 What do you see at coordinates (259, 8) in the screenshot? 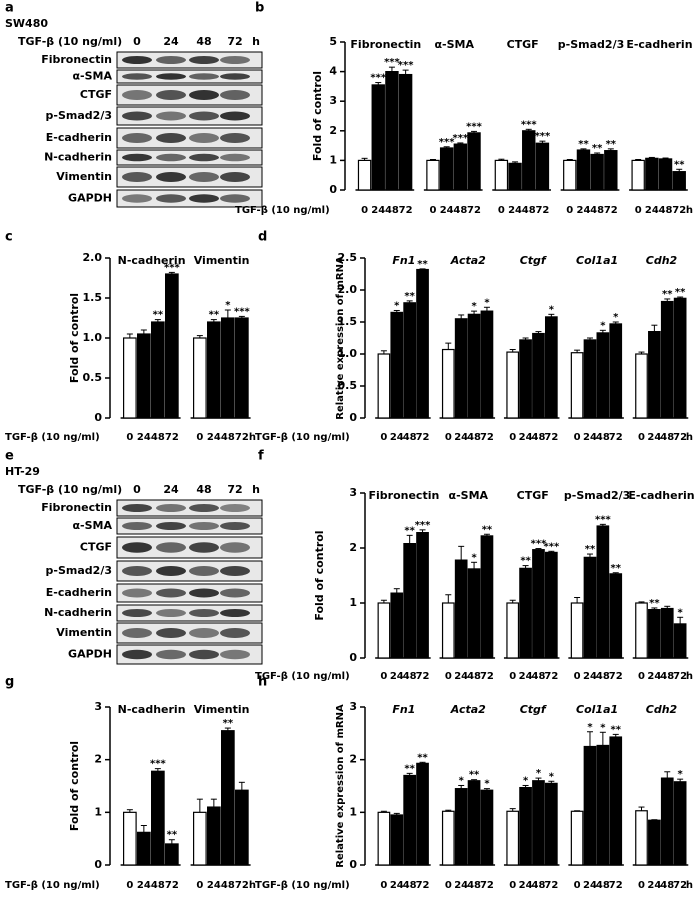
I see `panel-letter: b` at bounding box center [259, 8].